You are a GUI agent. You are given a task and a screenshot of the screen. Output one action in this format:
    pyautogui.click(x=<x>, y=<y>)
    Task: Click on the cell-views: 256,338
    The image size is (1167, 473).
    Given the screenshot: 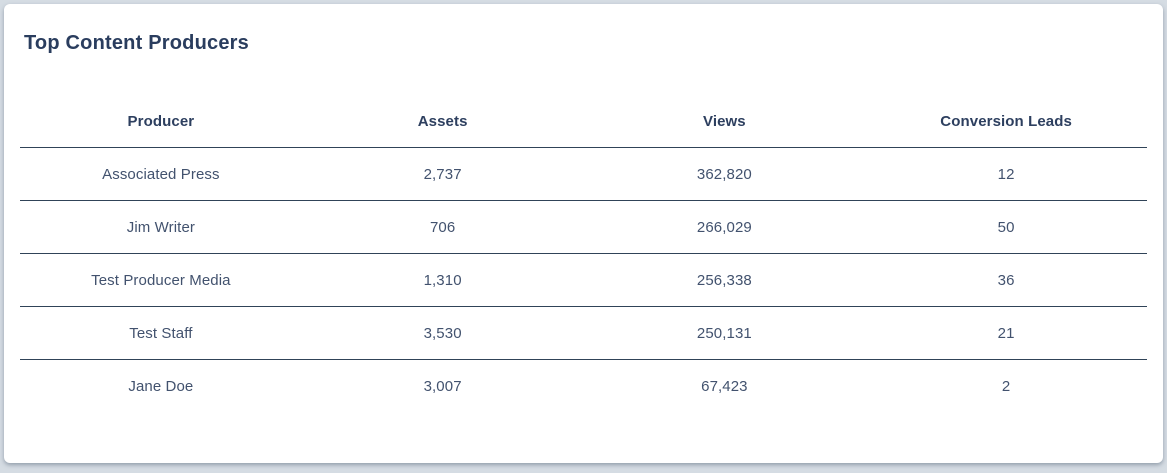 What is the action you would take?
    pyautogui.click(x=724, y=280)
    